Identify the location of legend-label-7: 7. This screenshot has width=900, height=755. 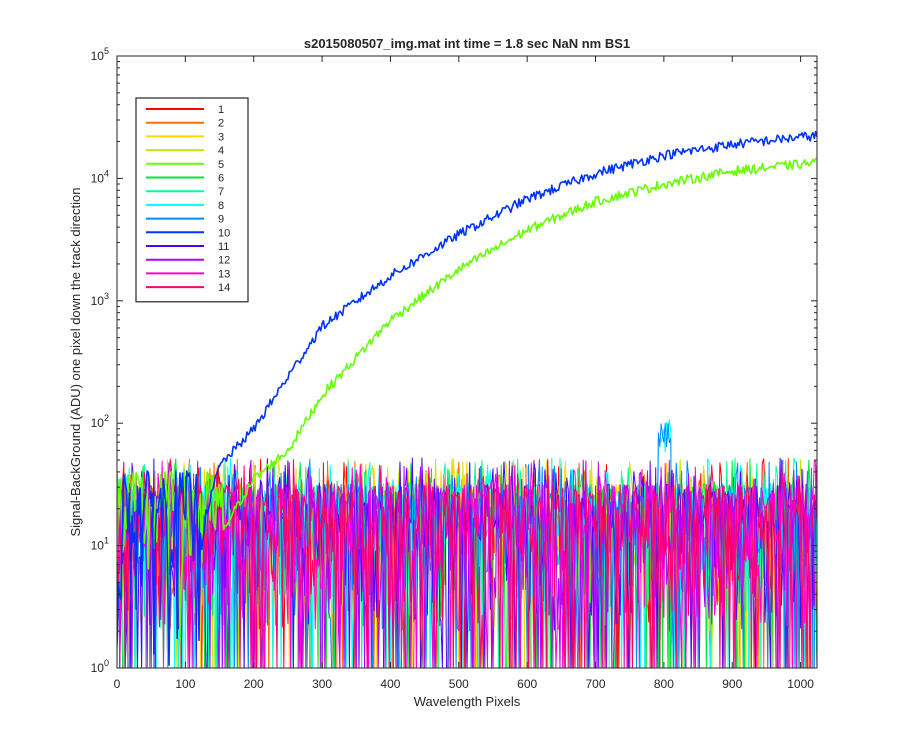
(221, 192).